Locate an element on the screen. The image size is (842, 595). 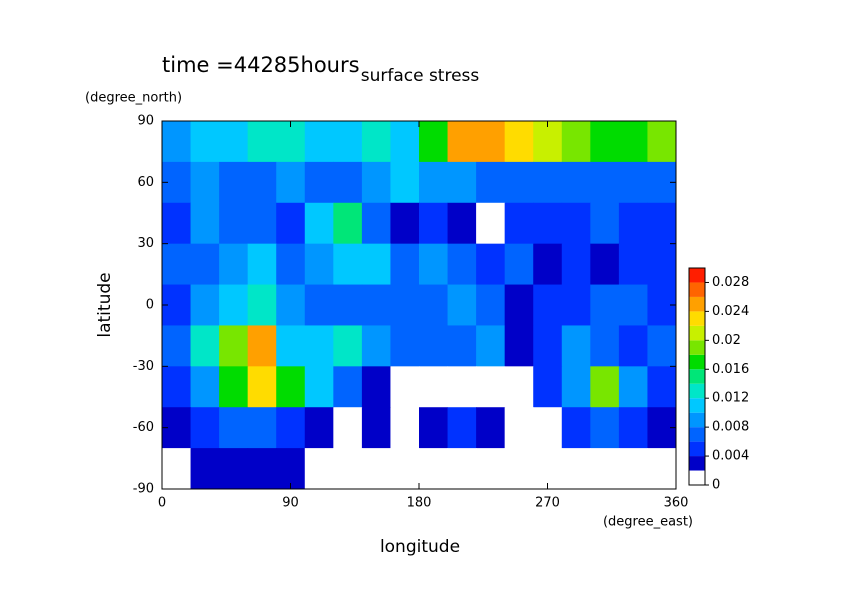
y-tick-label: 90 is located at coordinates (145, 121).